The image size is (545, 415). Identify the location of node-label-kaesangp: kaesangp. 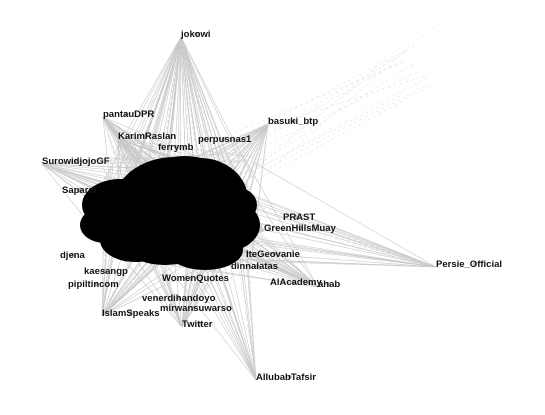
(106, 271).